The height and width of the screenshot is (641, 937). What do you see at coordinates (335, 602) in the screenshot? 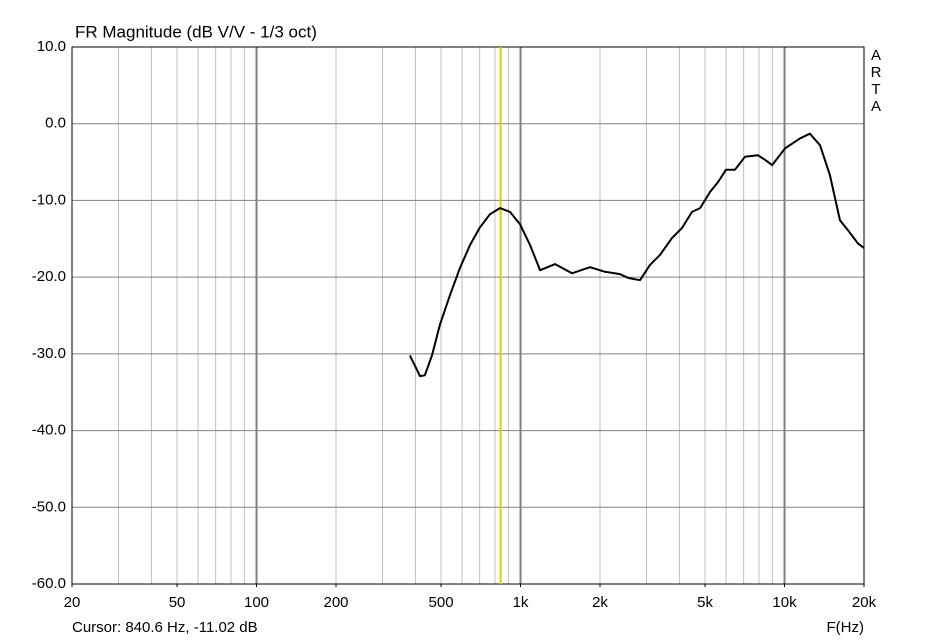
I see `x-tick-label: 200` at bounding box center [335, 602].